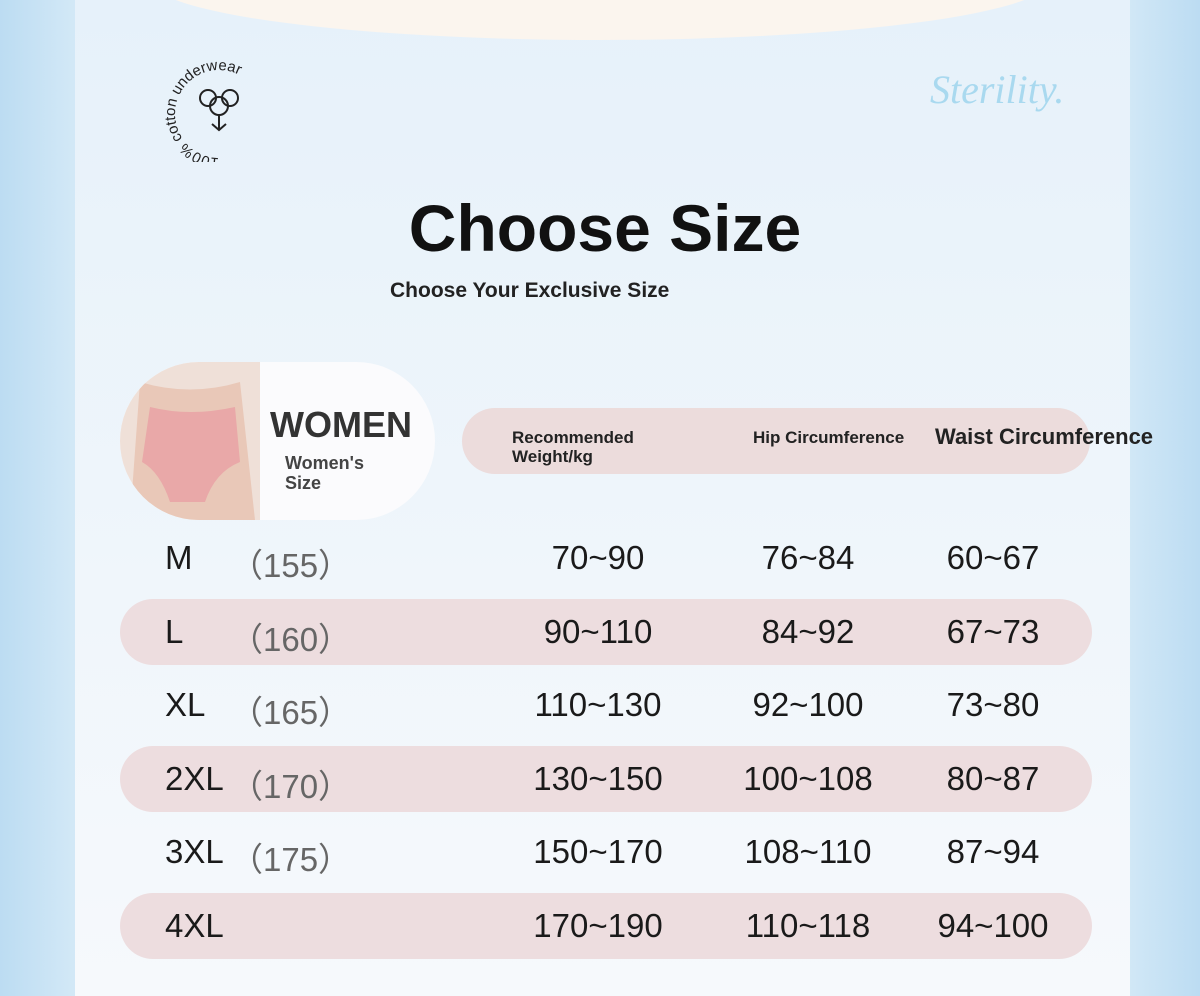 Image resolution: width=1200 pixels, height=996 pixels. Describe the element at coordinates (997, 89) in the screenshot. I see `brand: Sterility.` at that location.